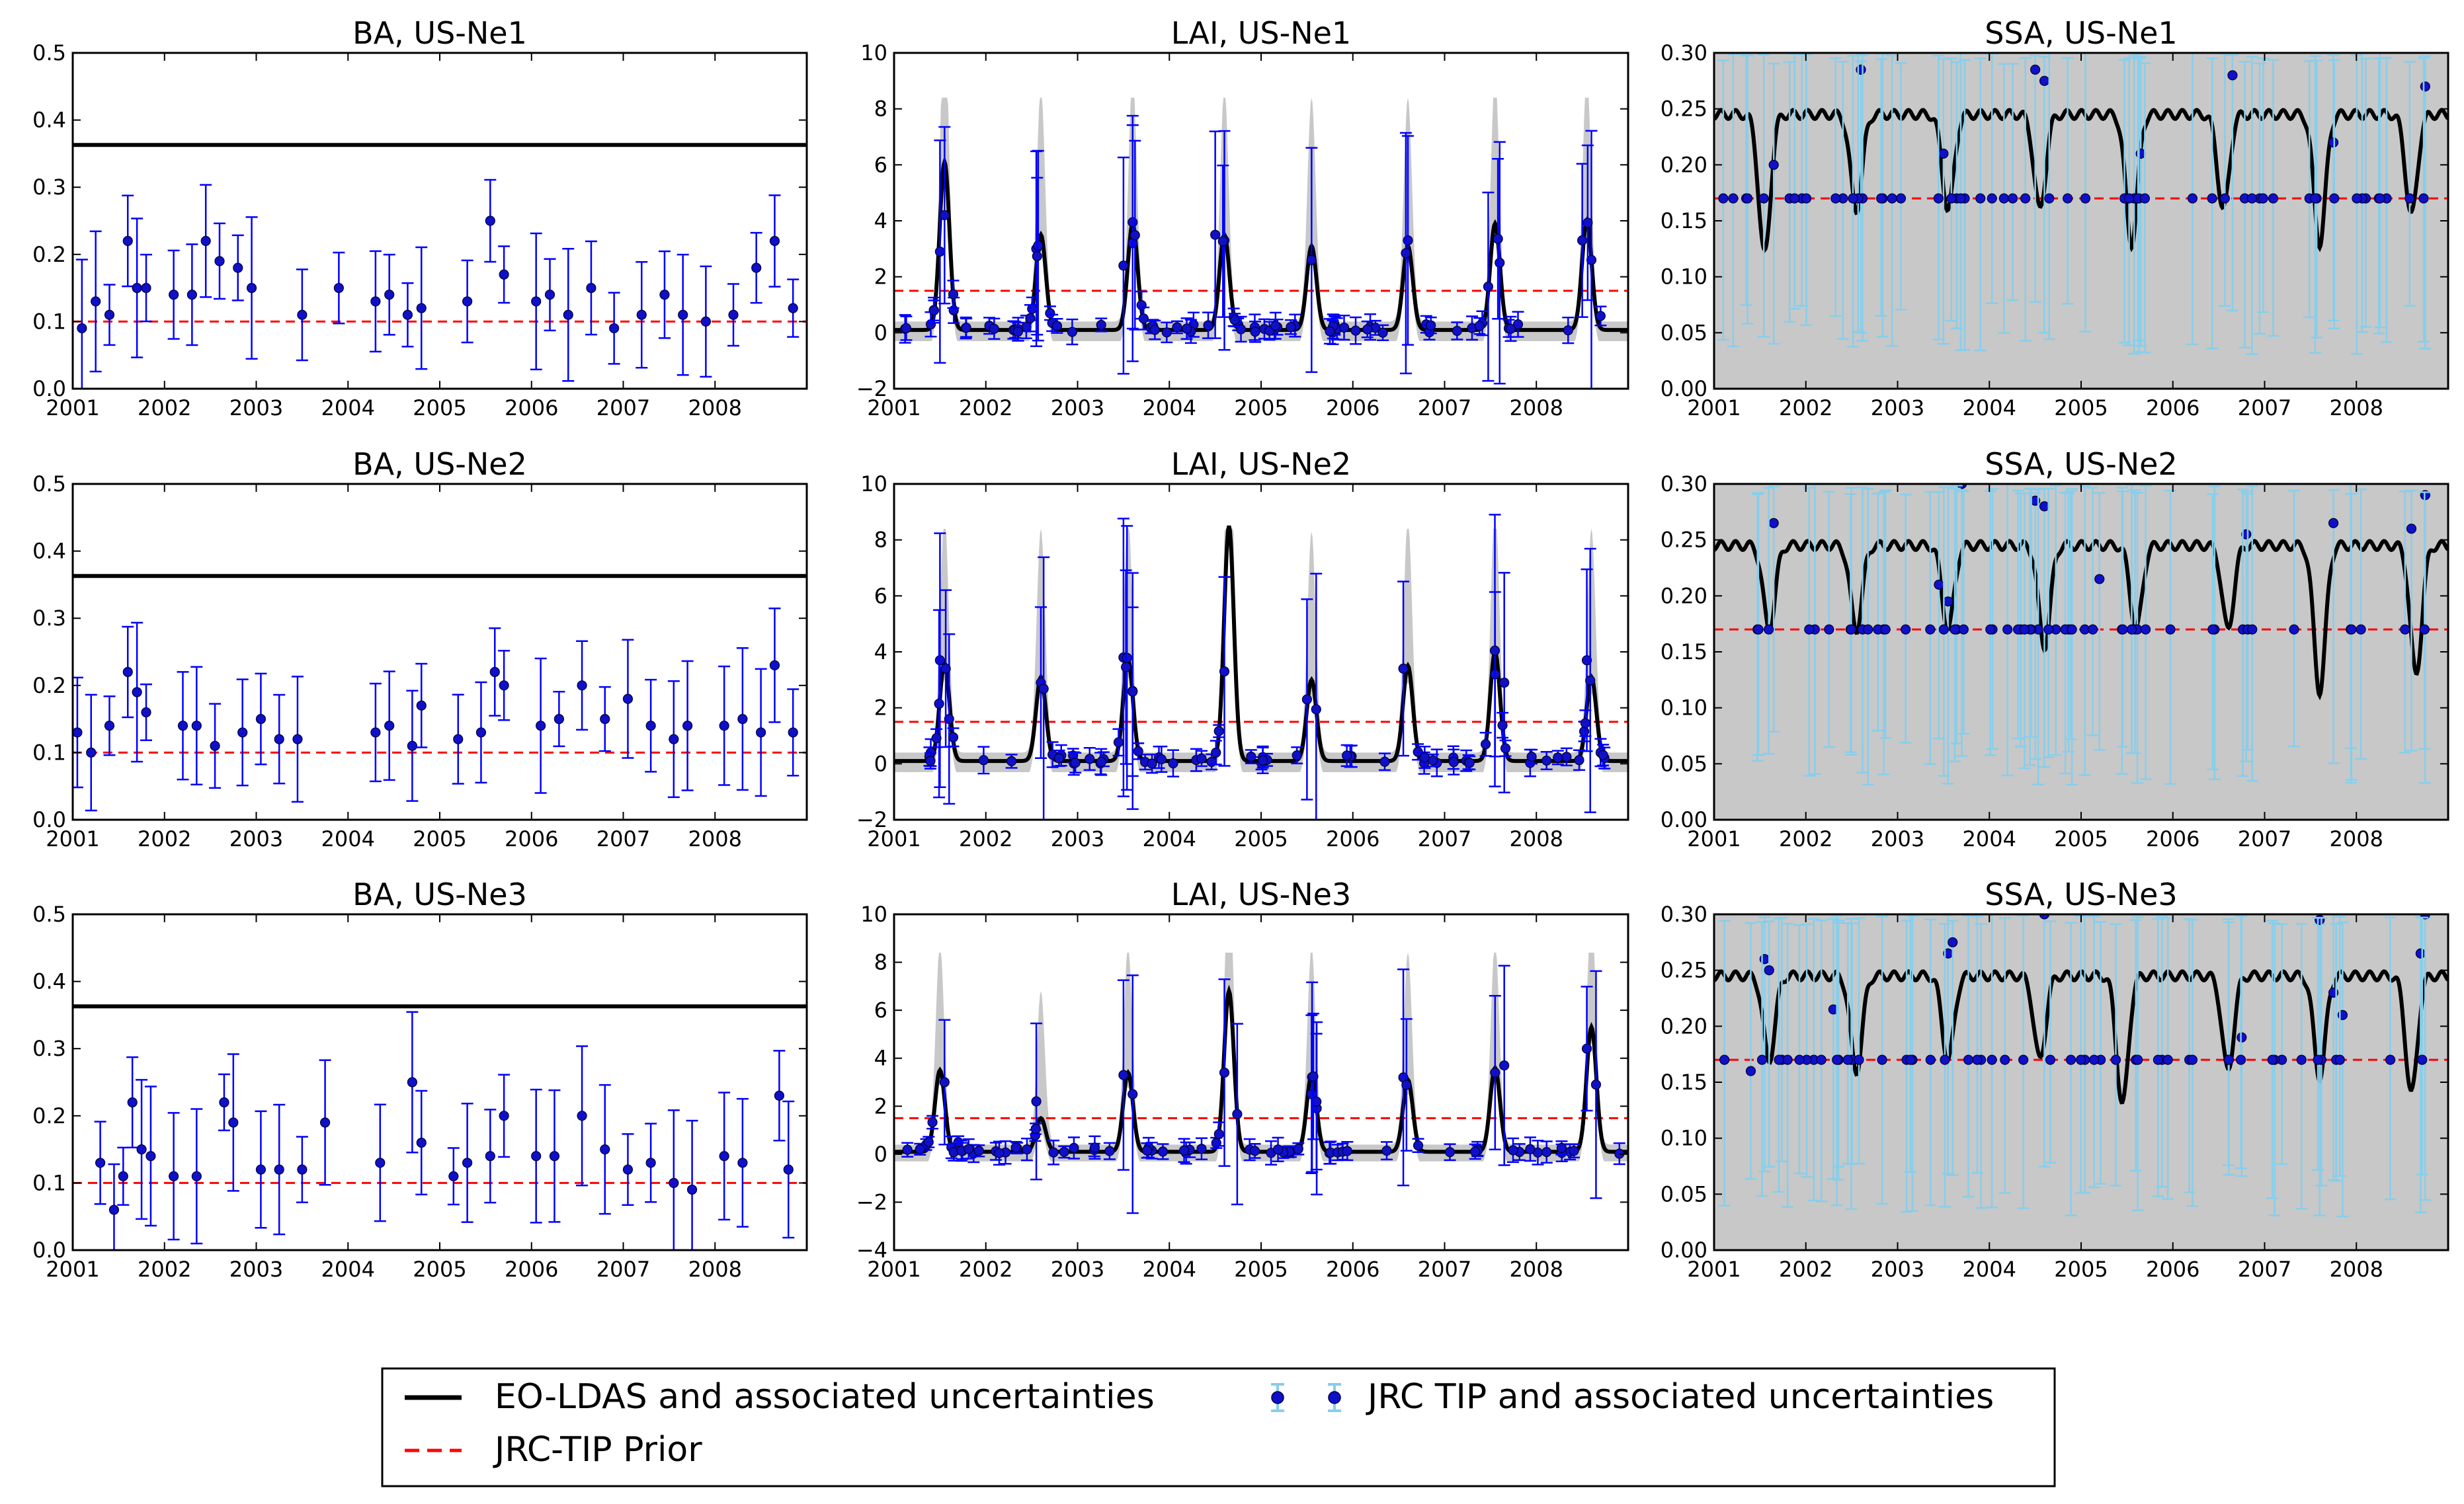 Image resolution: width=2464 pixels, height=1504 pixels. What do you see at coordinates (256, 407) in the screenshot?
I see `x-tick-label: 2003` at bounding box center [256, 407].